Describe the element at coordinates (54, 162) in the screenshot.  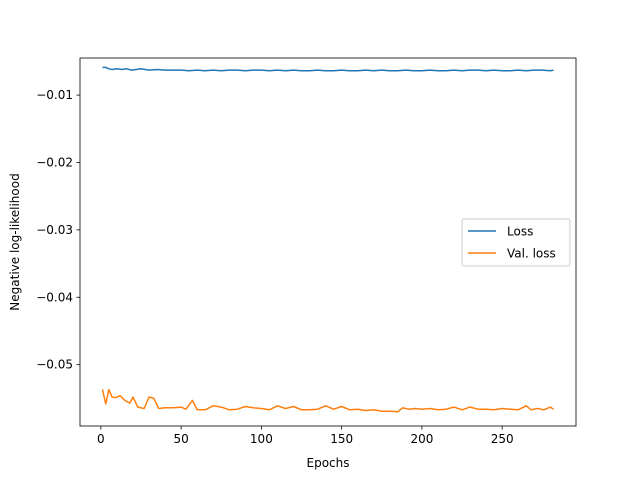
I see `y-tick-label: −0.02` at that location.